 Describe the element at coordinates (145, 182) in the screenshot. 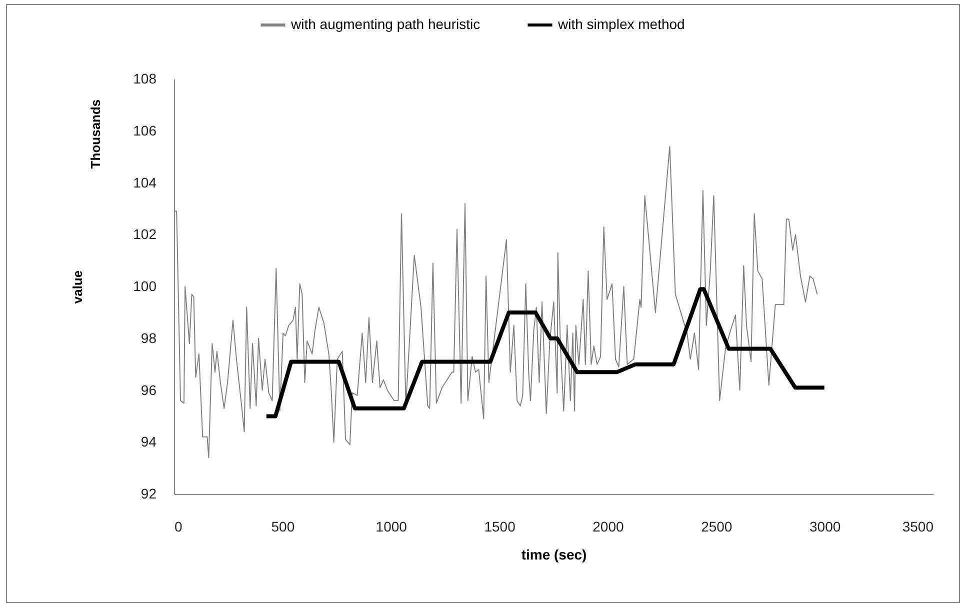

I see `y-tick-label: 104` at that location.